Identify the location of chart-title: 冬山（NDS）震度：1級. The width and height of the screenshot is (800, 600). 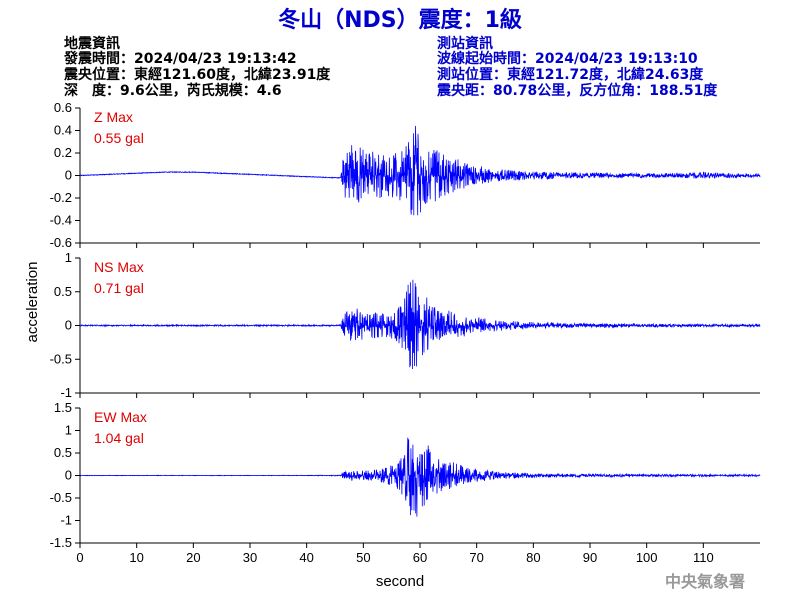
(400, 20).